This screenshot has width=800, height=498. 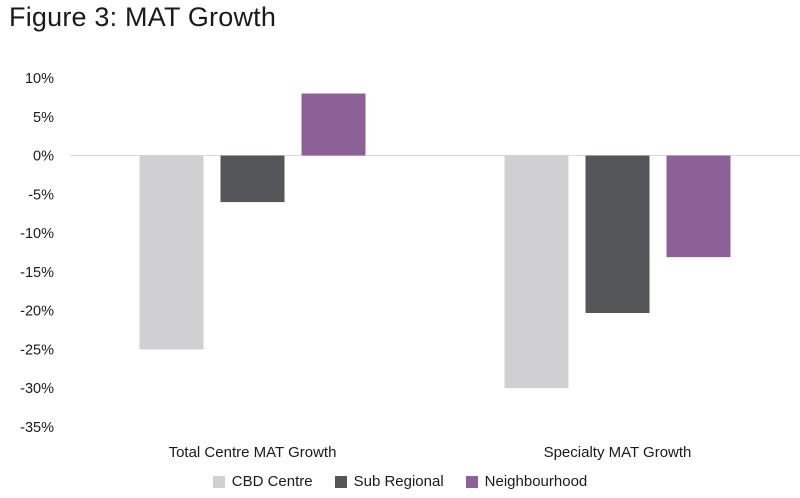 What do you see at coordinates (37, 273) in the screenshot?
I see `y-tick-label: -15%` at bounding box center [37, 273].